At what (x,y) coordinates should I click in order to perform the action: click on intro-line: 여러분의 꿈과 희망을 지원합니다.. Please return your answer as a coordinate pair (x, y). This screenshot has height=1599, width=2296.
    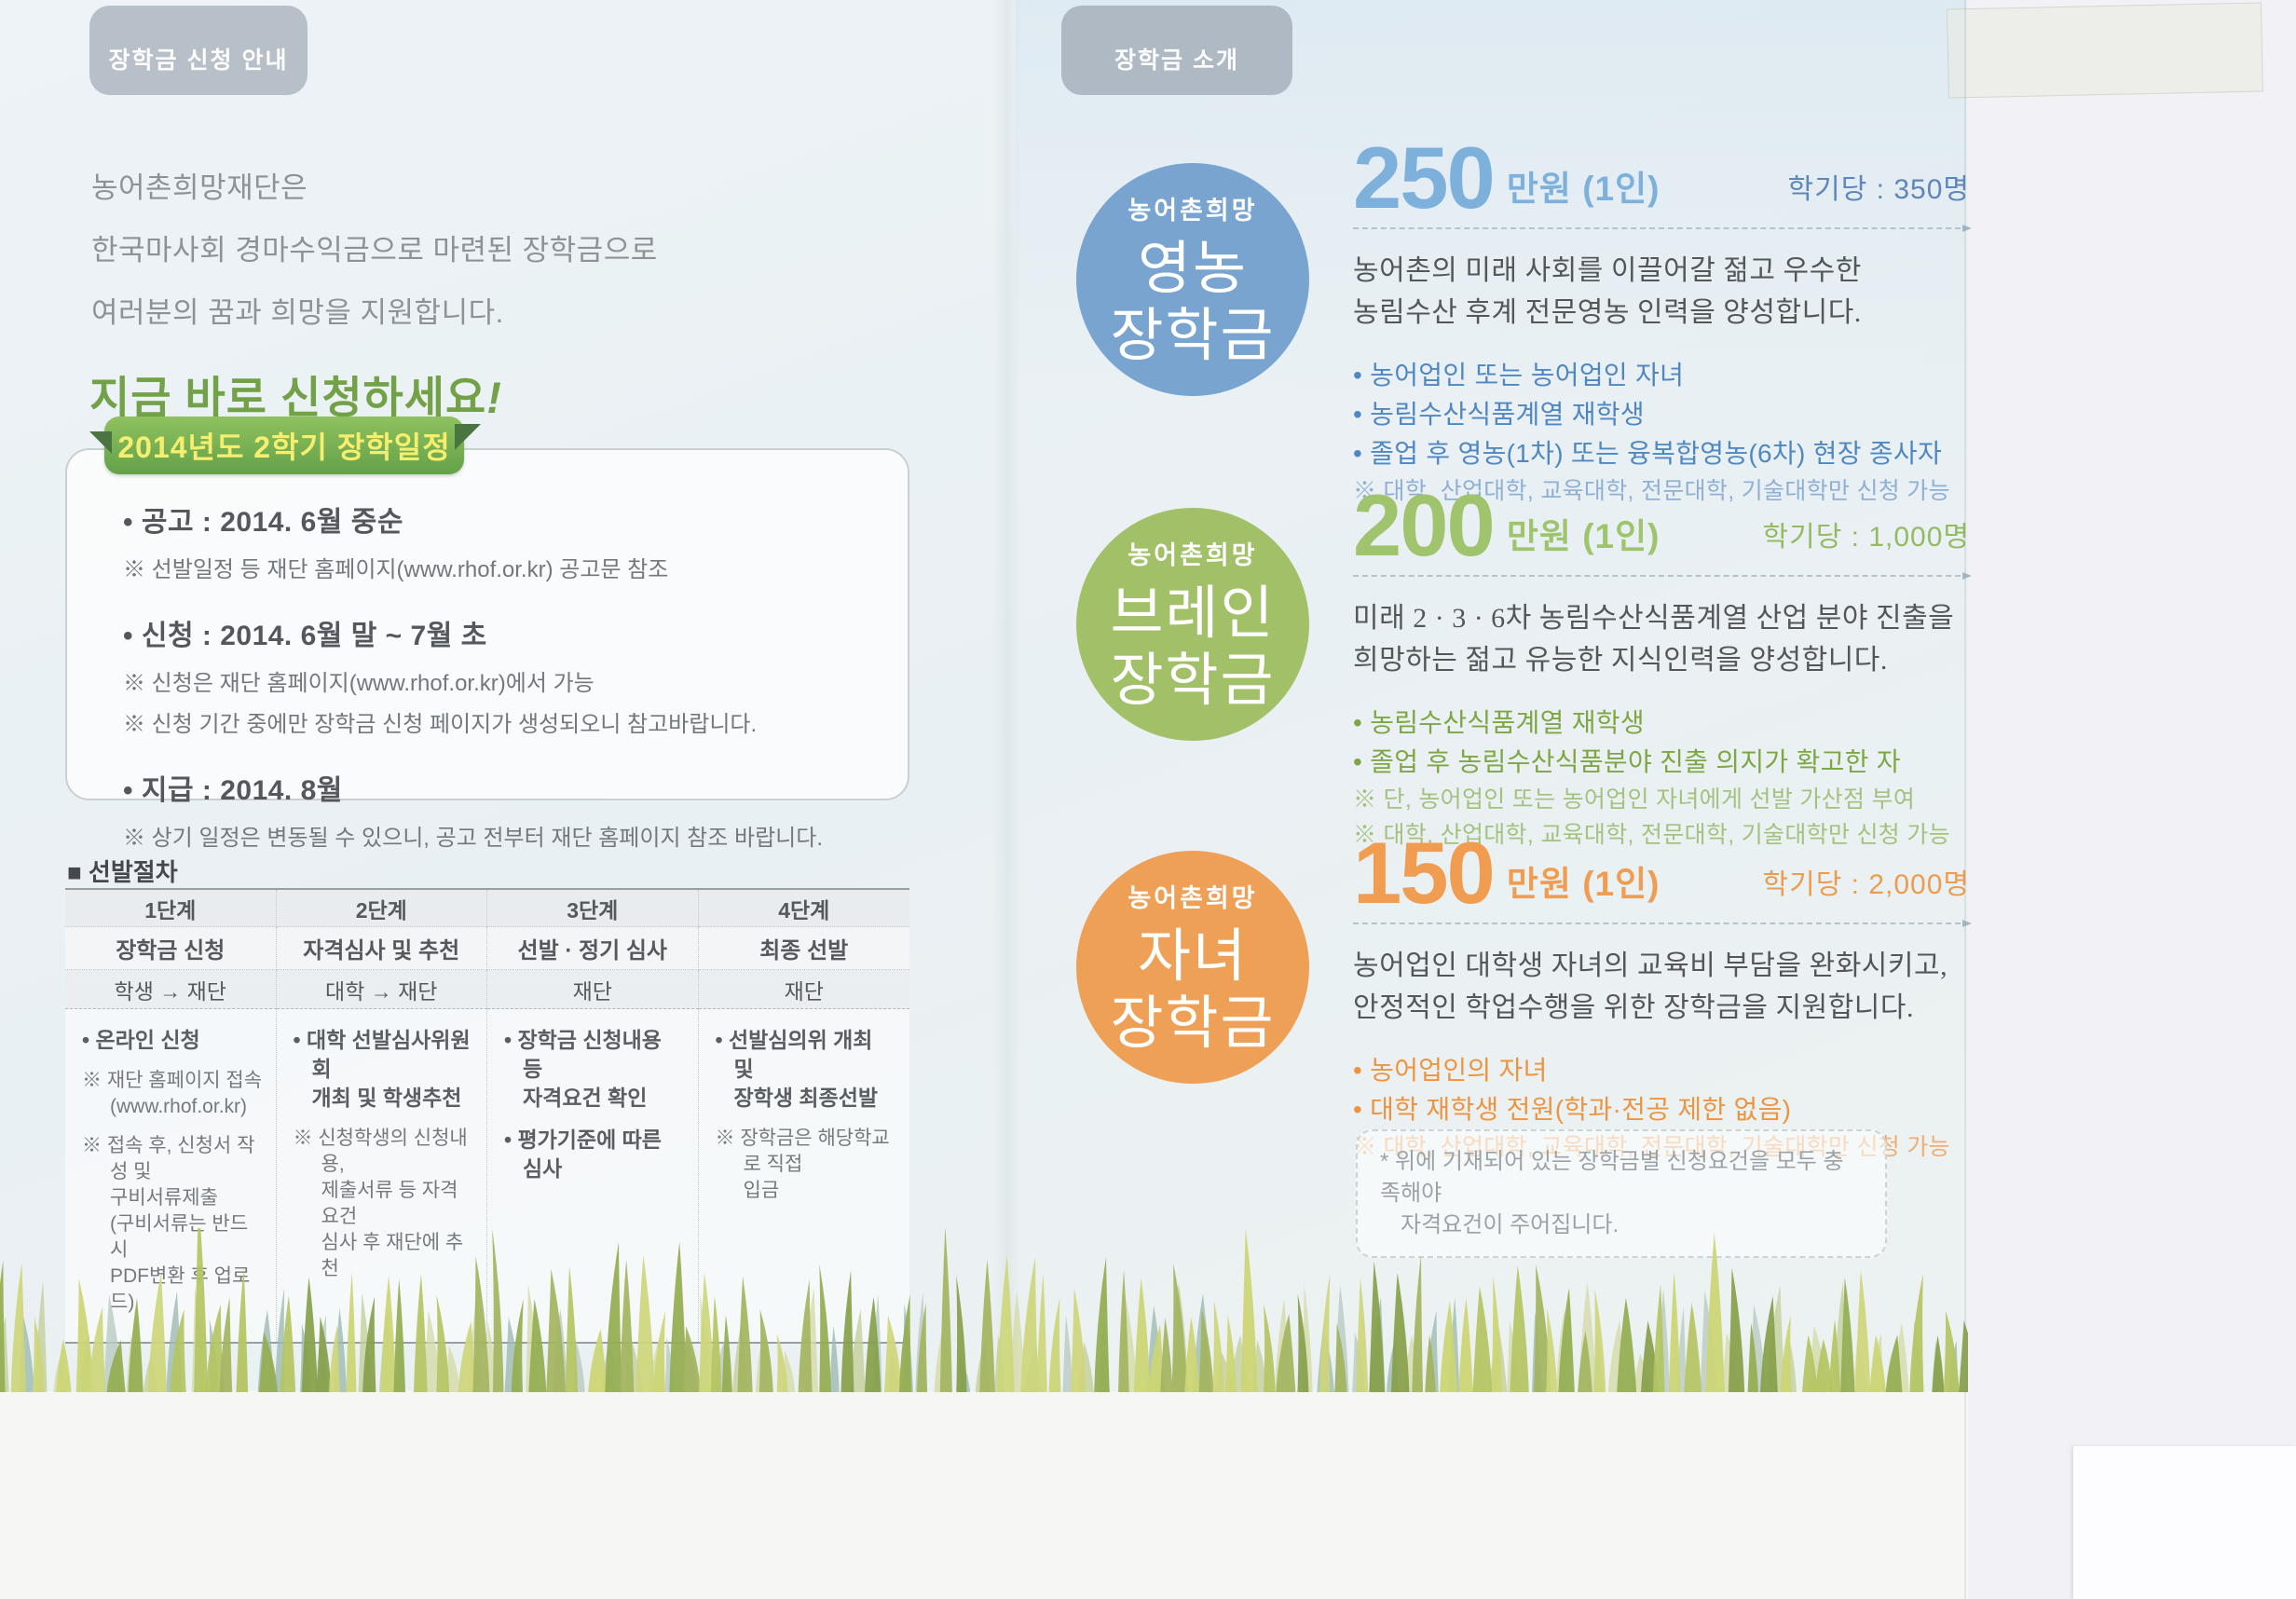
    Looking at the image, I should click on (297, 312).